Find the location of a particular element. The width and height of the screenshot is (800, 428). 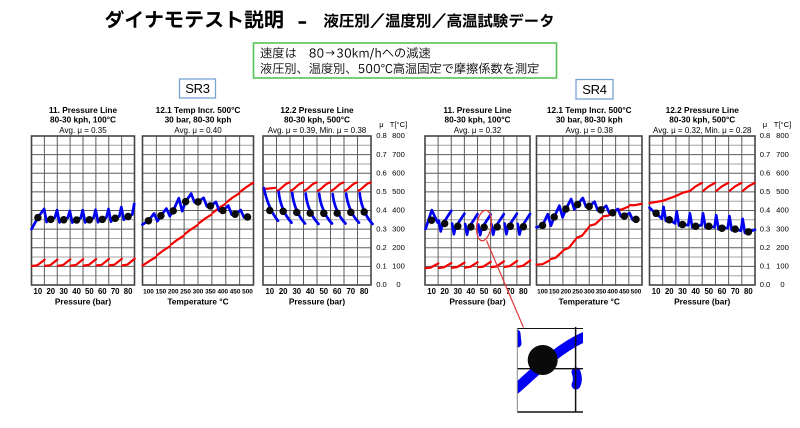

svg-text: 450 is located at coordinates (624, 292).